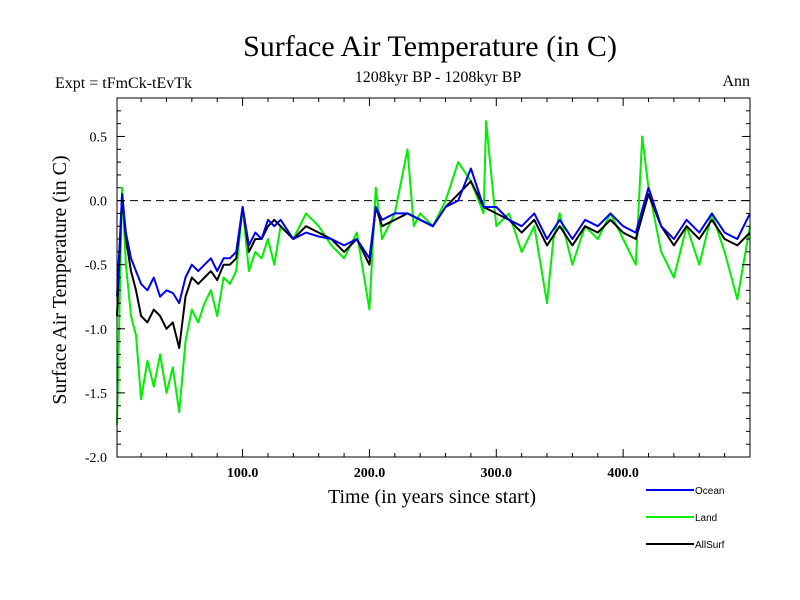 This screenshot has width=800, height=600. Describe the element at coordinates (243, 473) in the screenshot. I see `x-tick-label: 100.0` at that location.